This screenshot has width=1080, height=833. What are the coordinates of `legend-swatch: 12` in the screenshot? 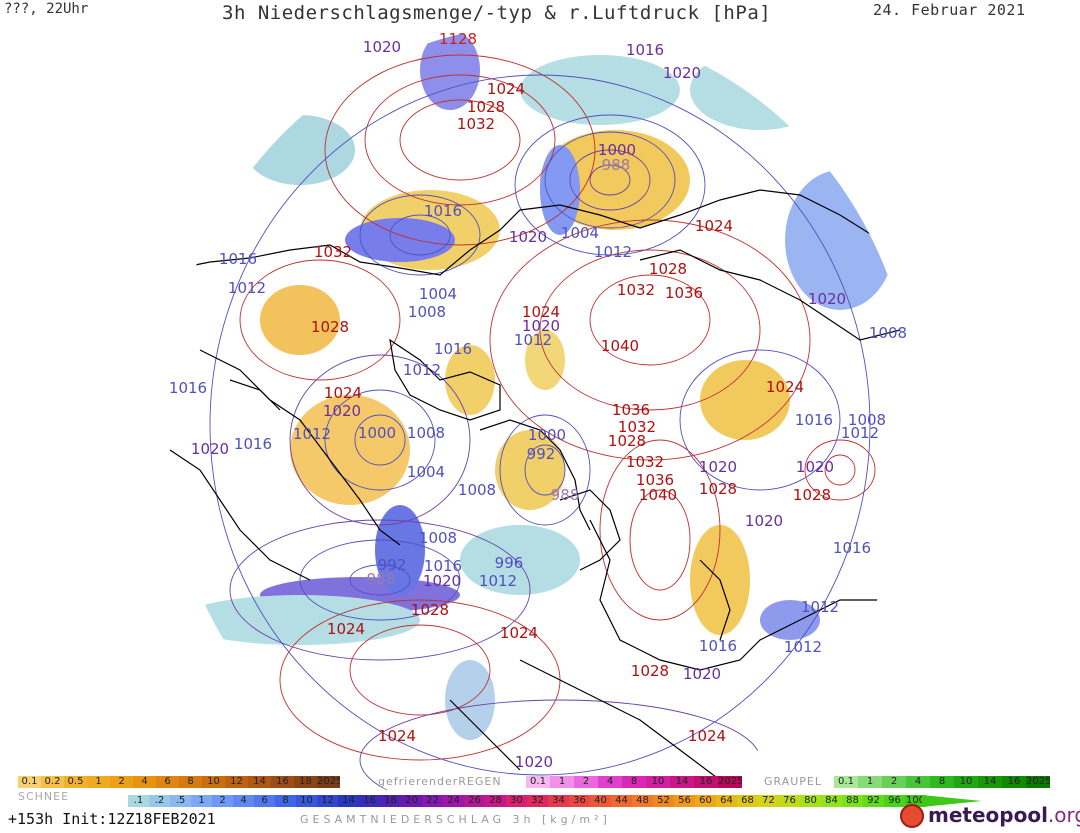 It's located at (327, 801).